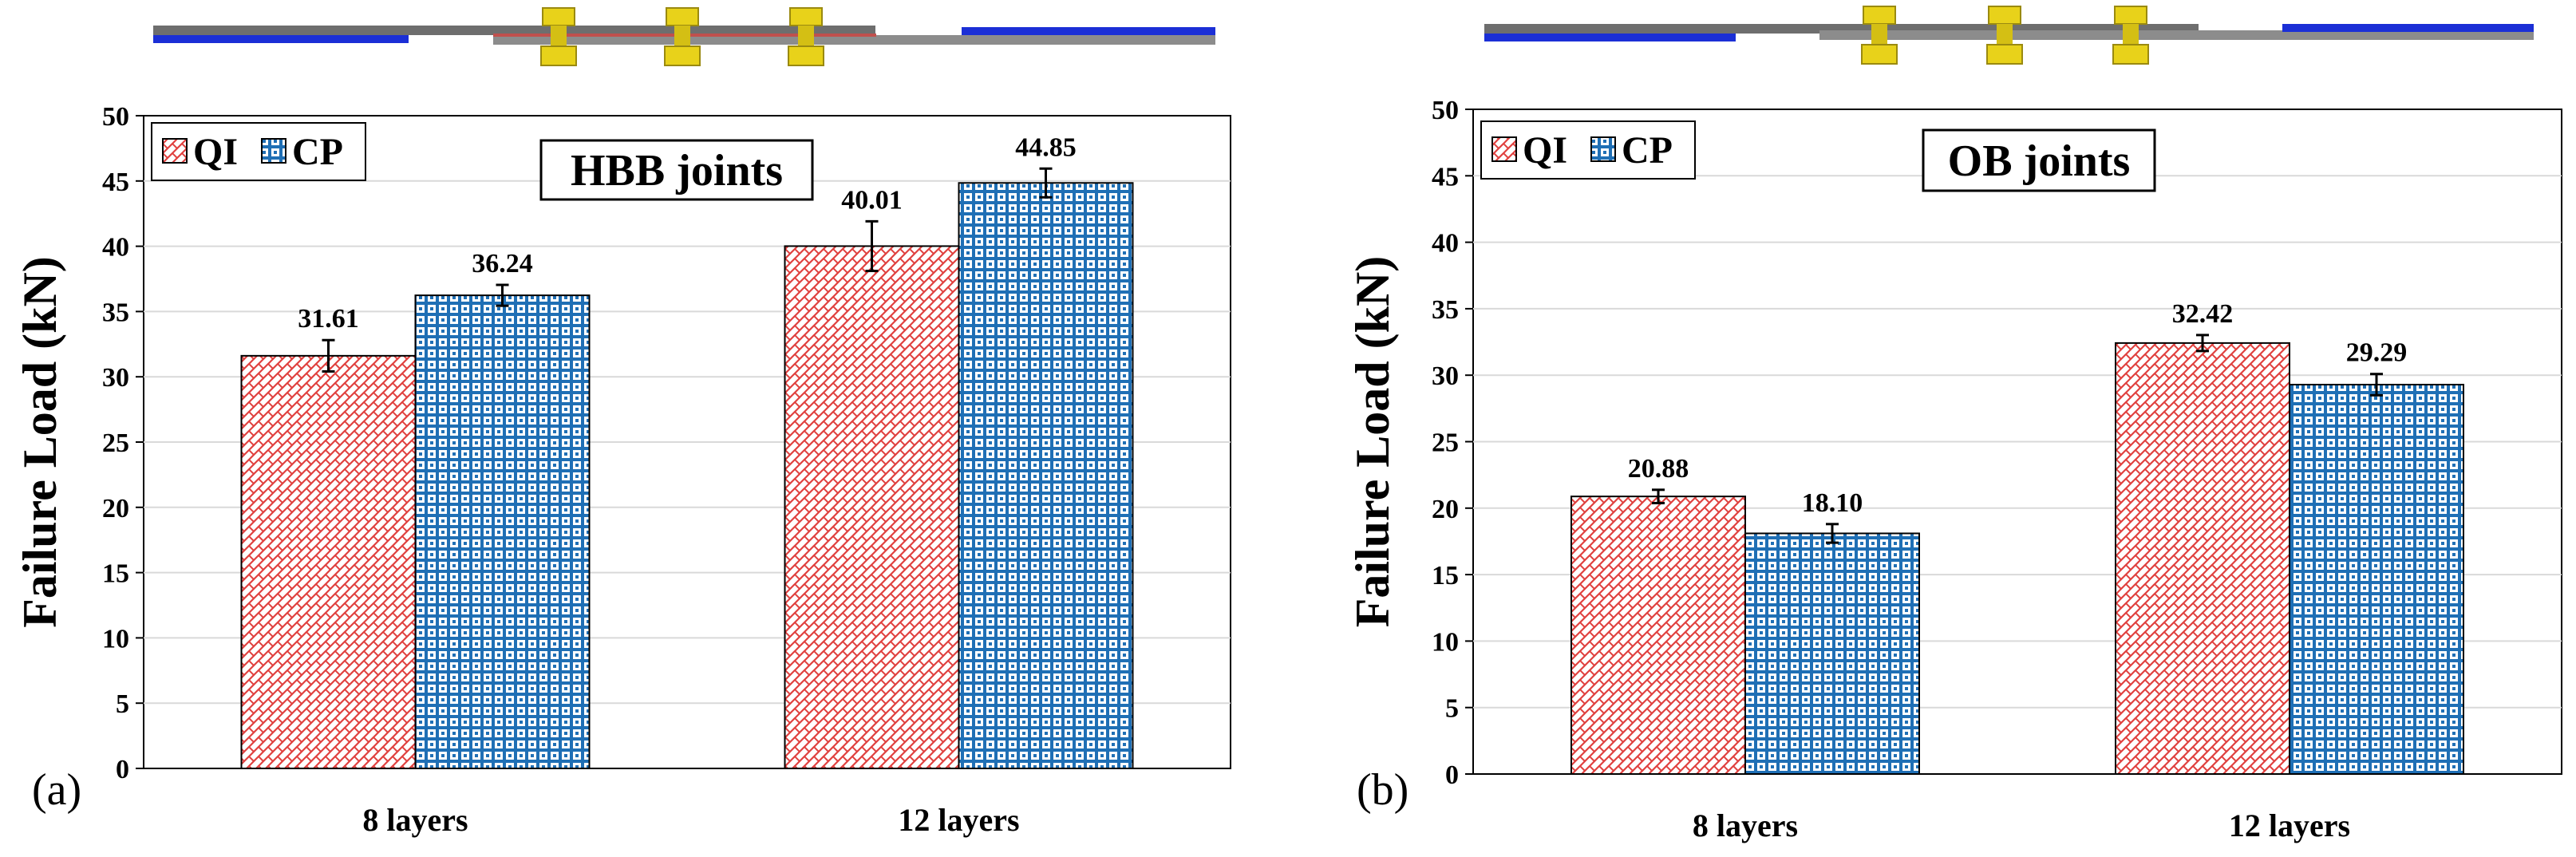  I want to click on chart-title: OB joints, so click(2039, 161).